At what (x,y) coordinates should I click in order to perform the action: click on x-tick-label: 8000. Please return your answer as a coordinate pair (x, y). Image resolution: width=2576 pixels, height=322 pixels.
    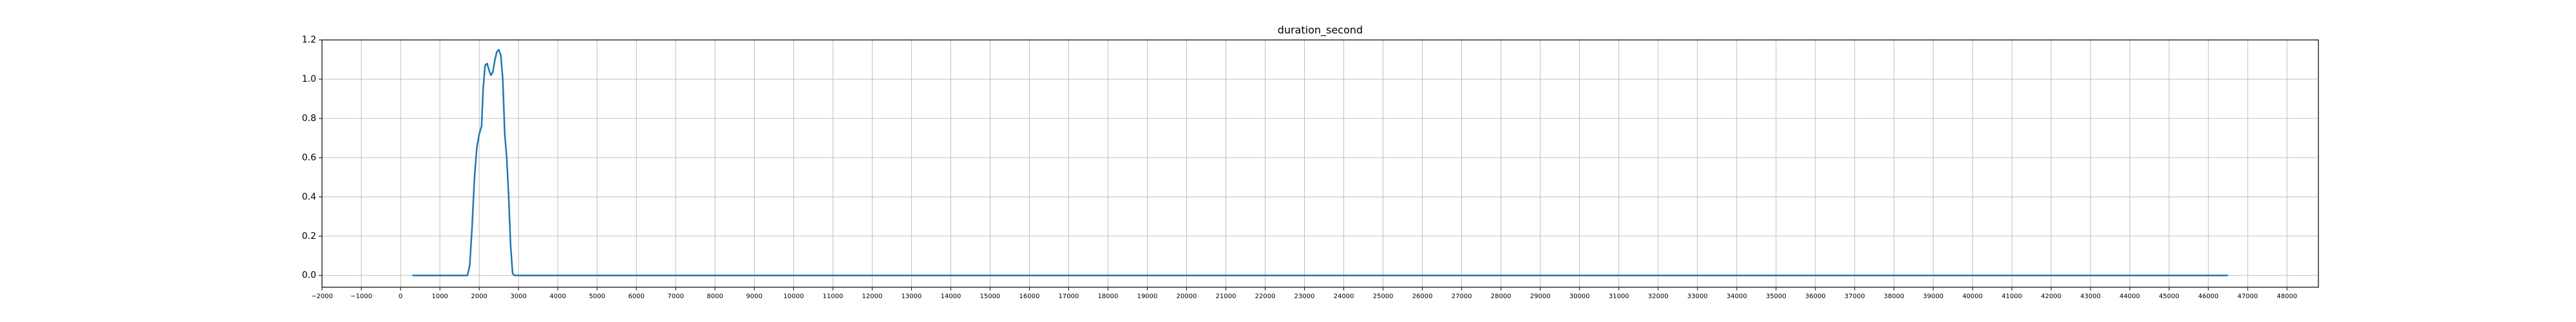
    Looking at the image, I should click on (715, 296).